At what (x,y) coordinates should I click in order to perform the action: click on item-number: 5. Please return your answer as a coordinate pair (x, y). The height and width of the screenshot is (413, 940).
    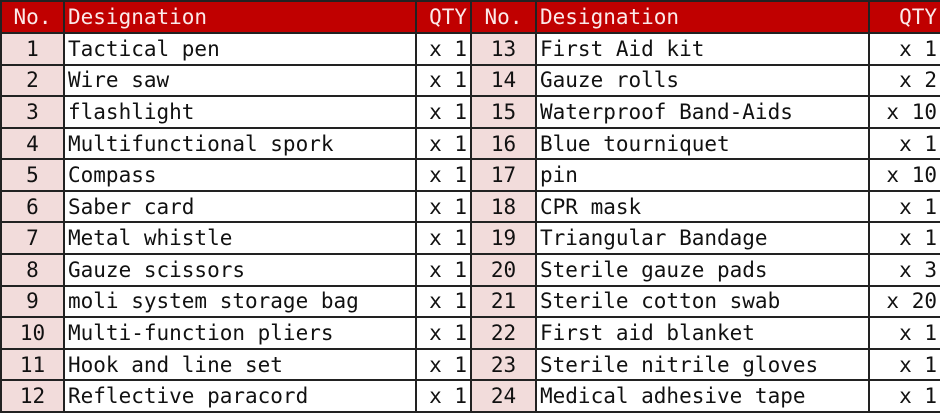
    Looking at the image, I should click on (32, 175).